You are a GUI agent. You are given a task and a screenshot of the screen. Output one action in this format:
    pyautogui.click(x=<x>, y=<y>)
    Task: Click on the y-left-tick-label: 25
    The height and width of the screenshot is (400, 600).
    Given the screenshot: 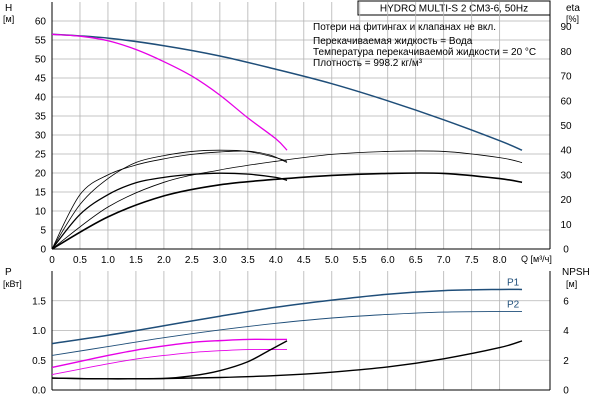 What is the action you would take?
    pyautogui.click(x=41, y=155)
    